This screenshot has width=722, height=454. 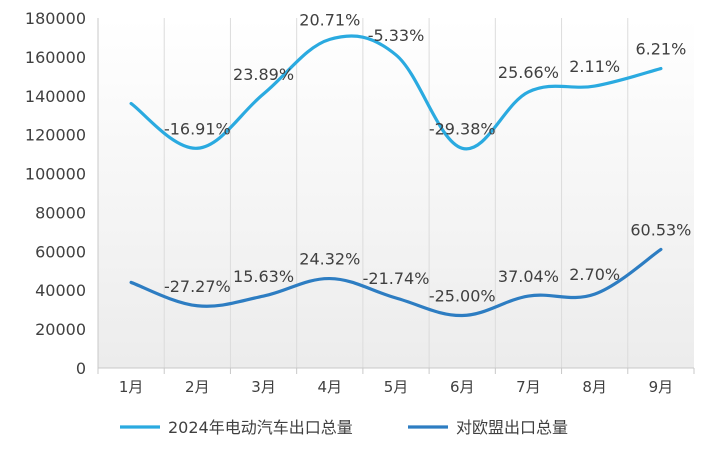 I want to click on legend-label: 对欧盟出口总量, so click(x=512, y=427).